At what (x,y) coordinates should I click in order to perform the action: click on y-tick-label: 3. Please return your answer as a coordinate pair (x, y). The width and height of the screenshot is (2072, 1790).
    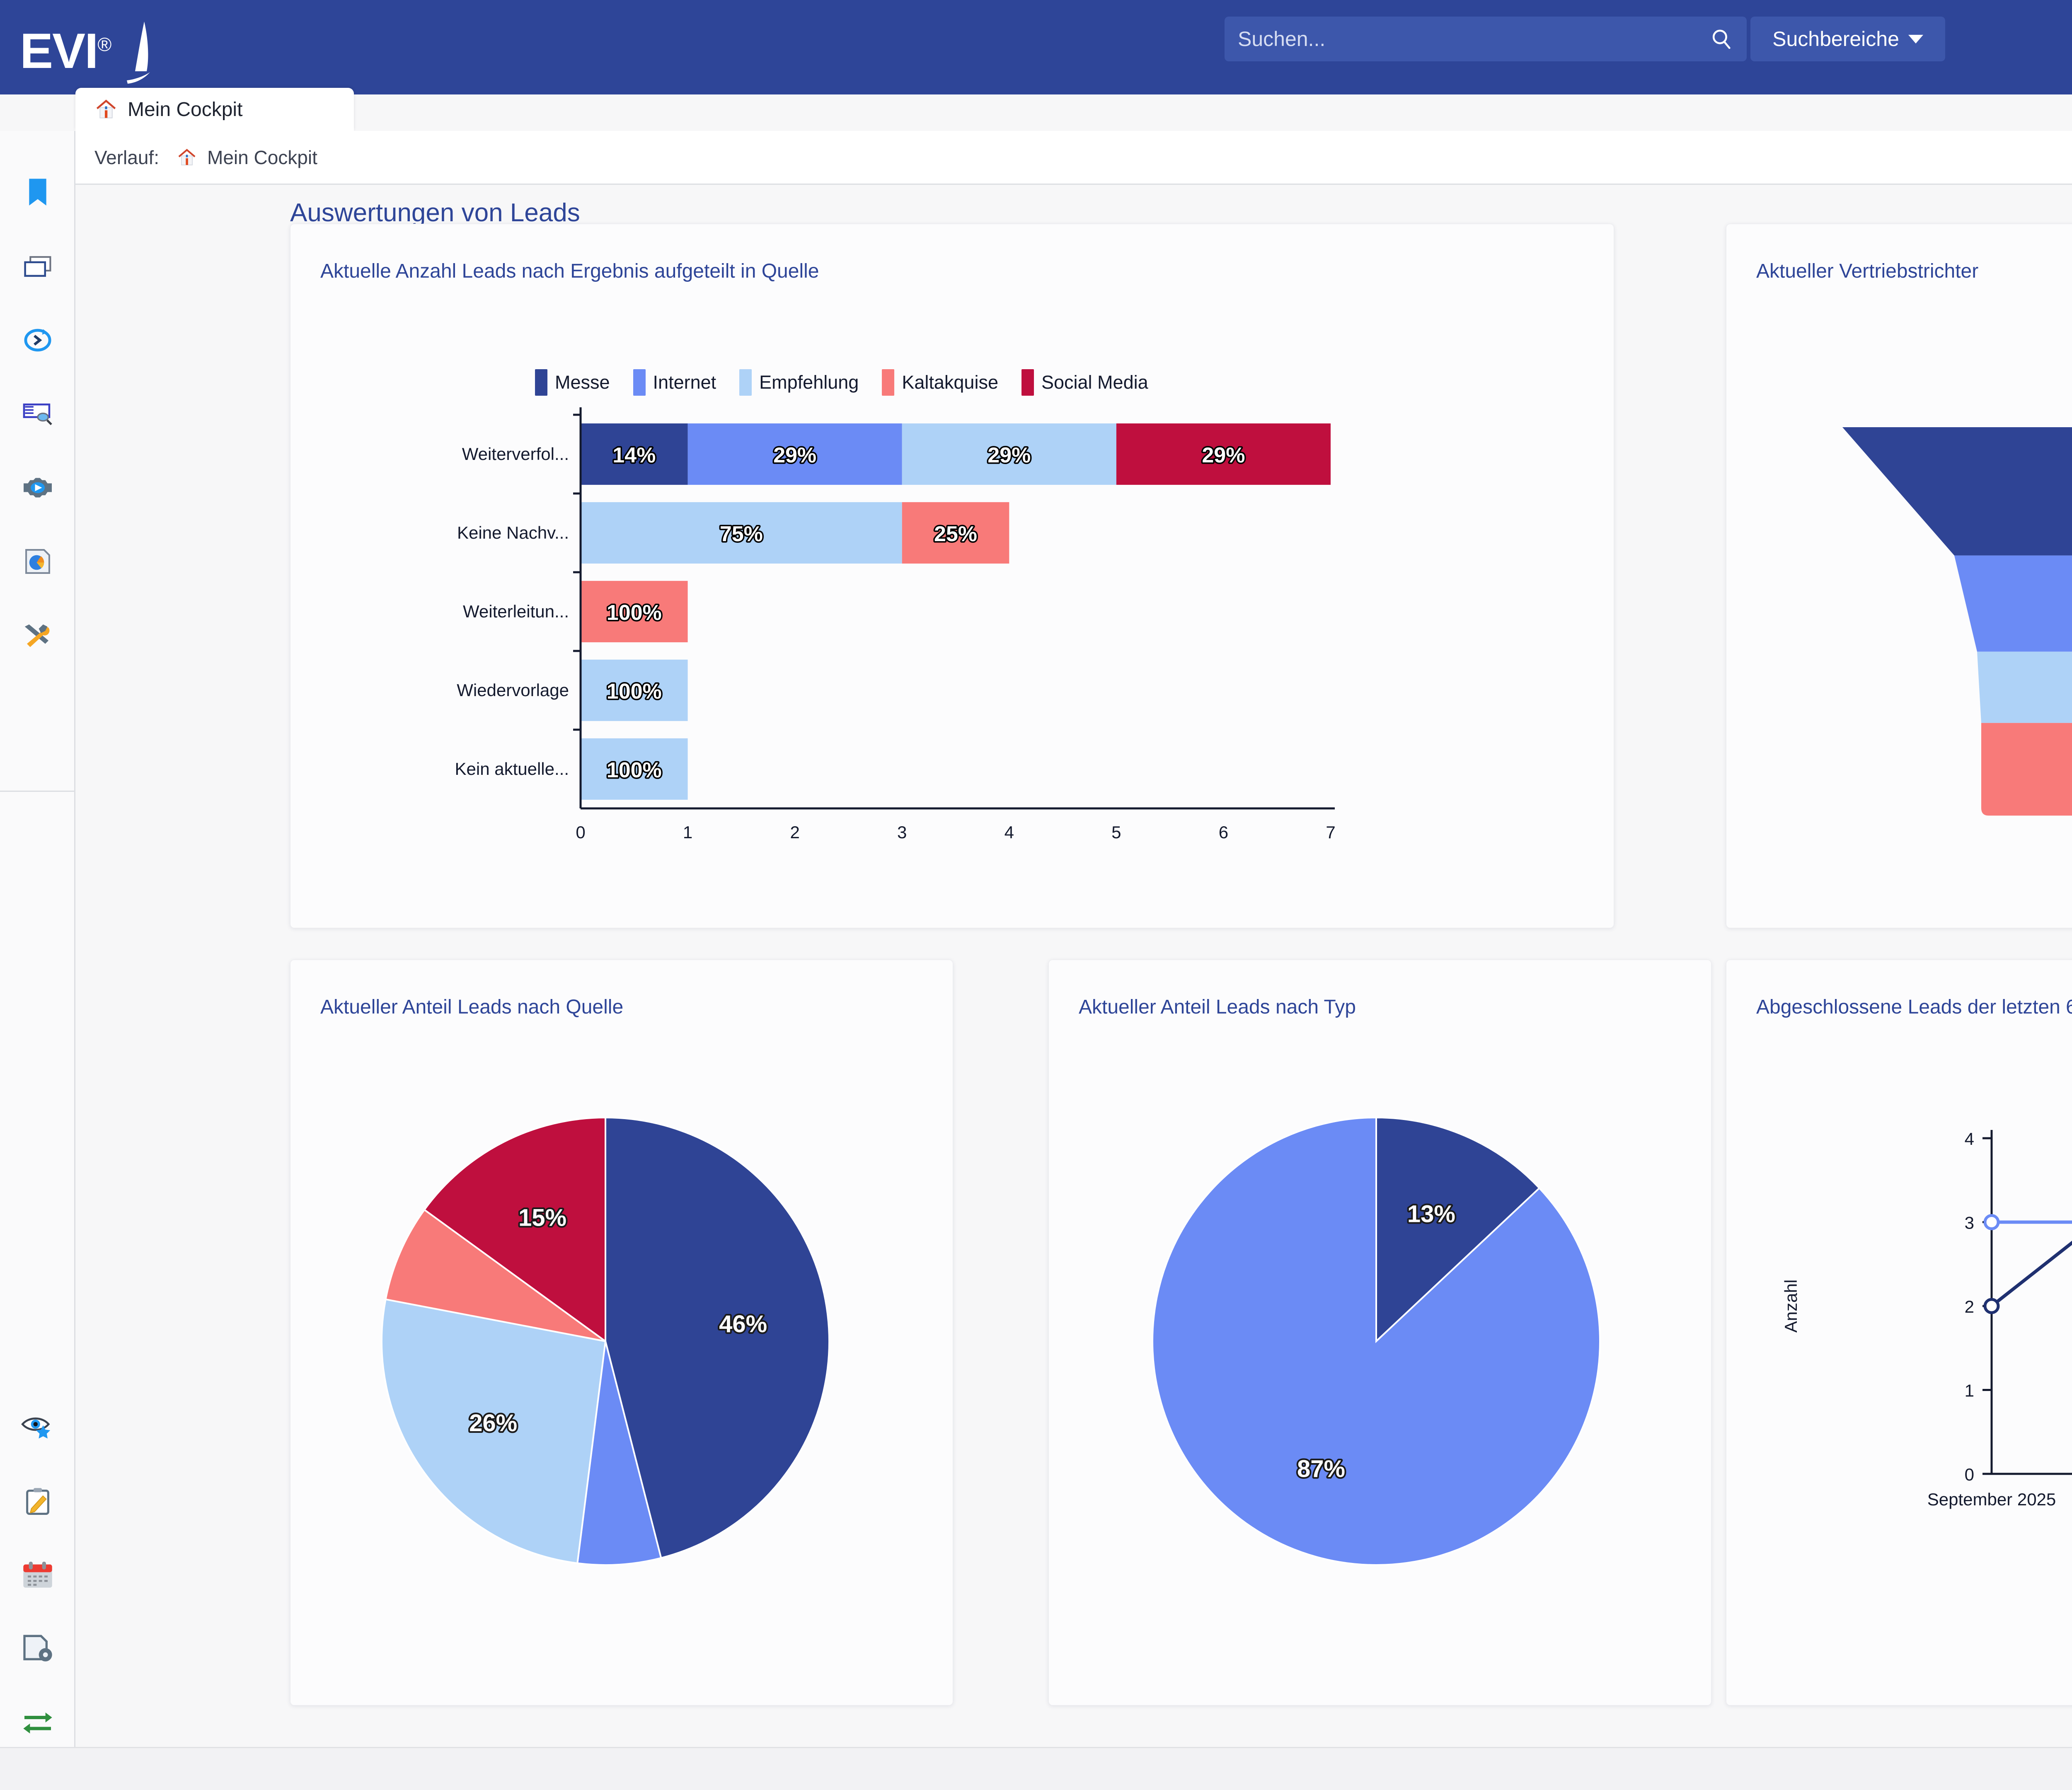
    Looking at the image, I should click on (1969, 1223).